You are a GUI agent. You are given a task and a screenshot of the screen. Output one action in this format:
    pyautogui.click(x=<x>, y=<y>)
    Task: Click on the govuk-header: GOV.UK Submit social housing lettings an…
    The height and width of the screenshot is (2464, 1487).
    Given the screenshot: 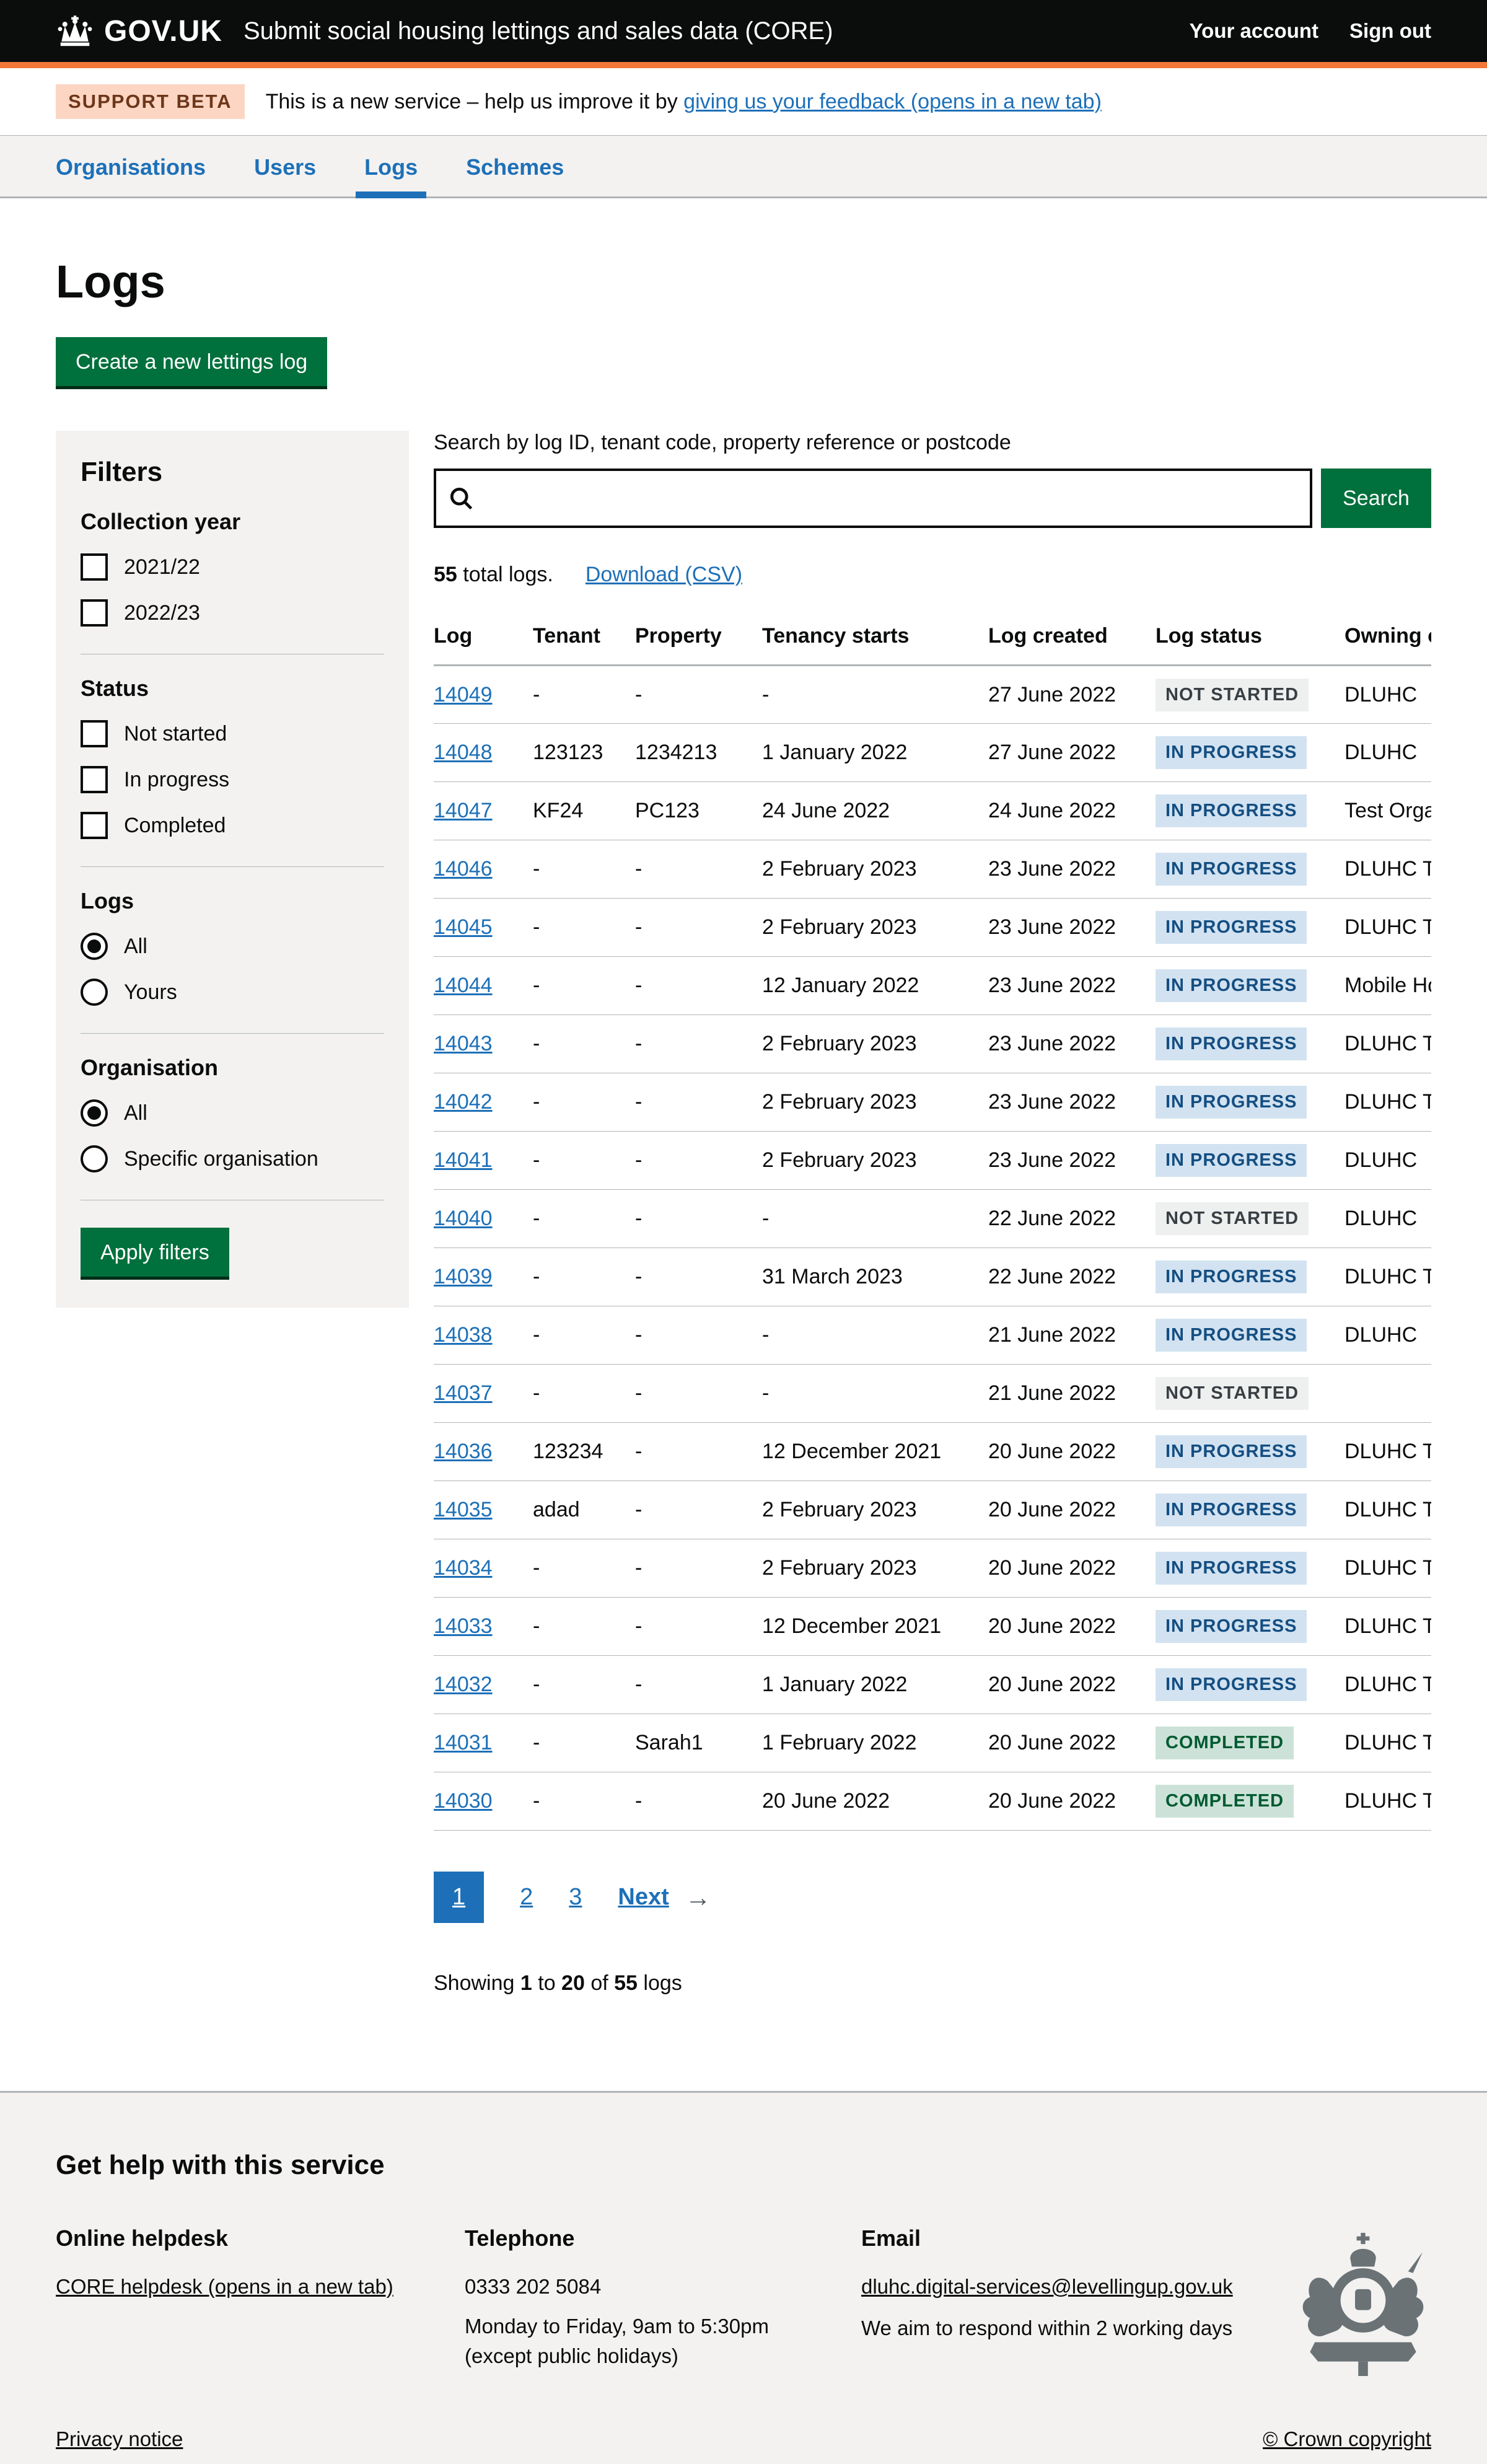 What is the action you would take?
    pyautogui.click(x=743, y=34)
    